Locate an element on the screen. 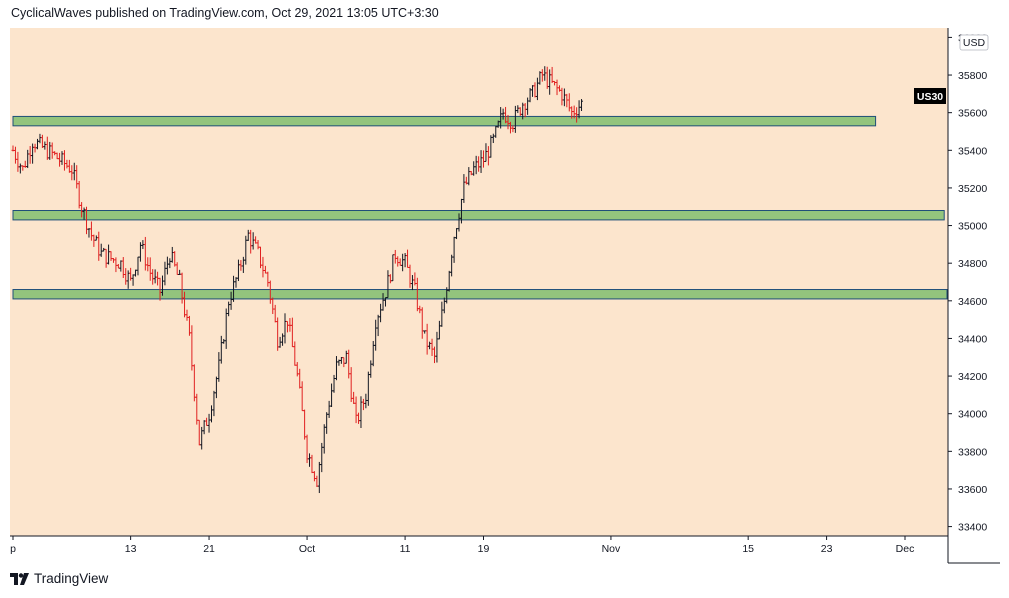 The image size is (1009, 598). y-tick-label: 34400 is located at coordinates (972, 339).